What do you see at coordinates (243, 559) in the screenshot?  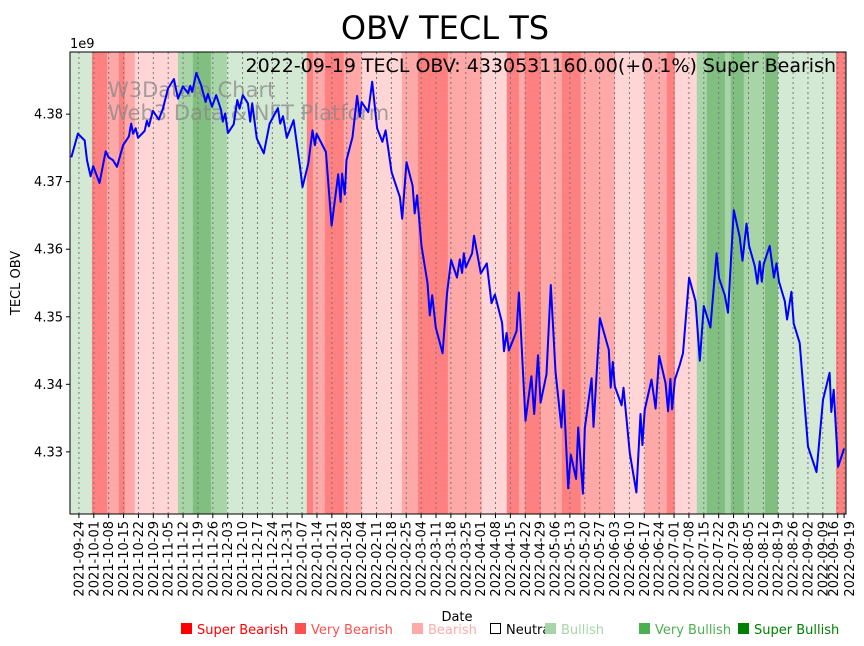 I see `x-tick-label: 2021-12-10` at bounding box center [243, 559].